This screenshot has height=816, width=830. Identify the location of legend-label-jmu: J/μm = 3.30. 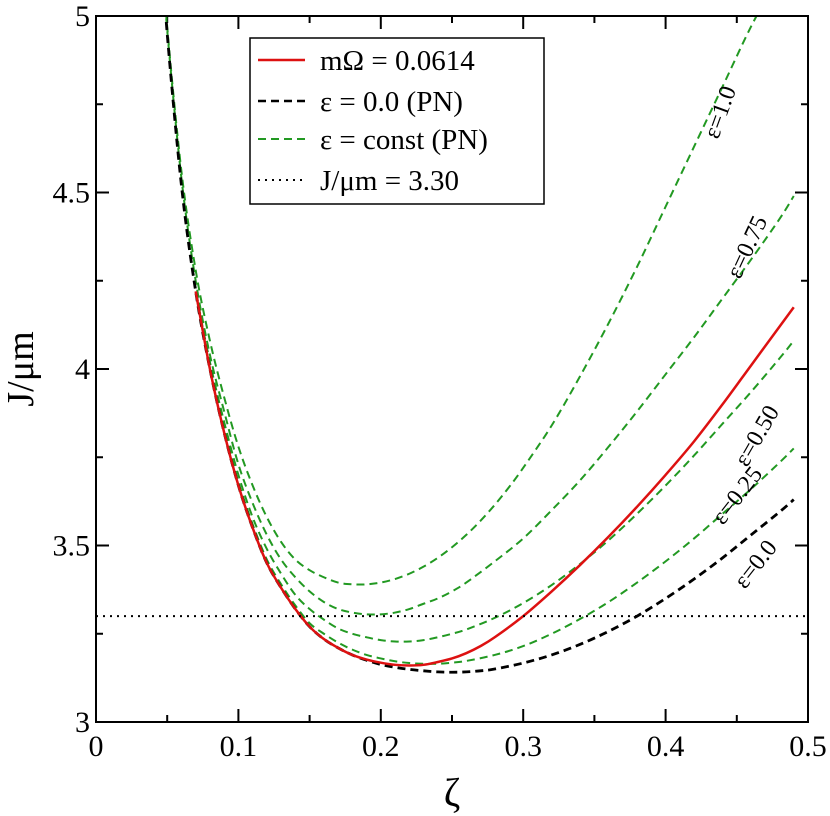
(389, 181).